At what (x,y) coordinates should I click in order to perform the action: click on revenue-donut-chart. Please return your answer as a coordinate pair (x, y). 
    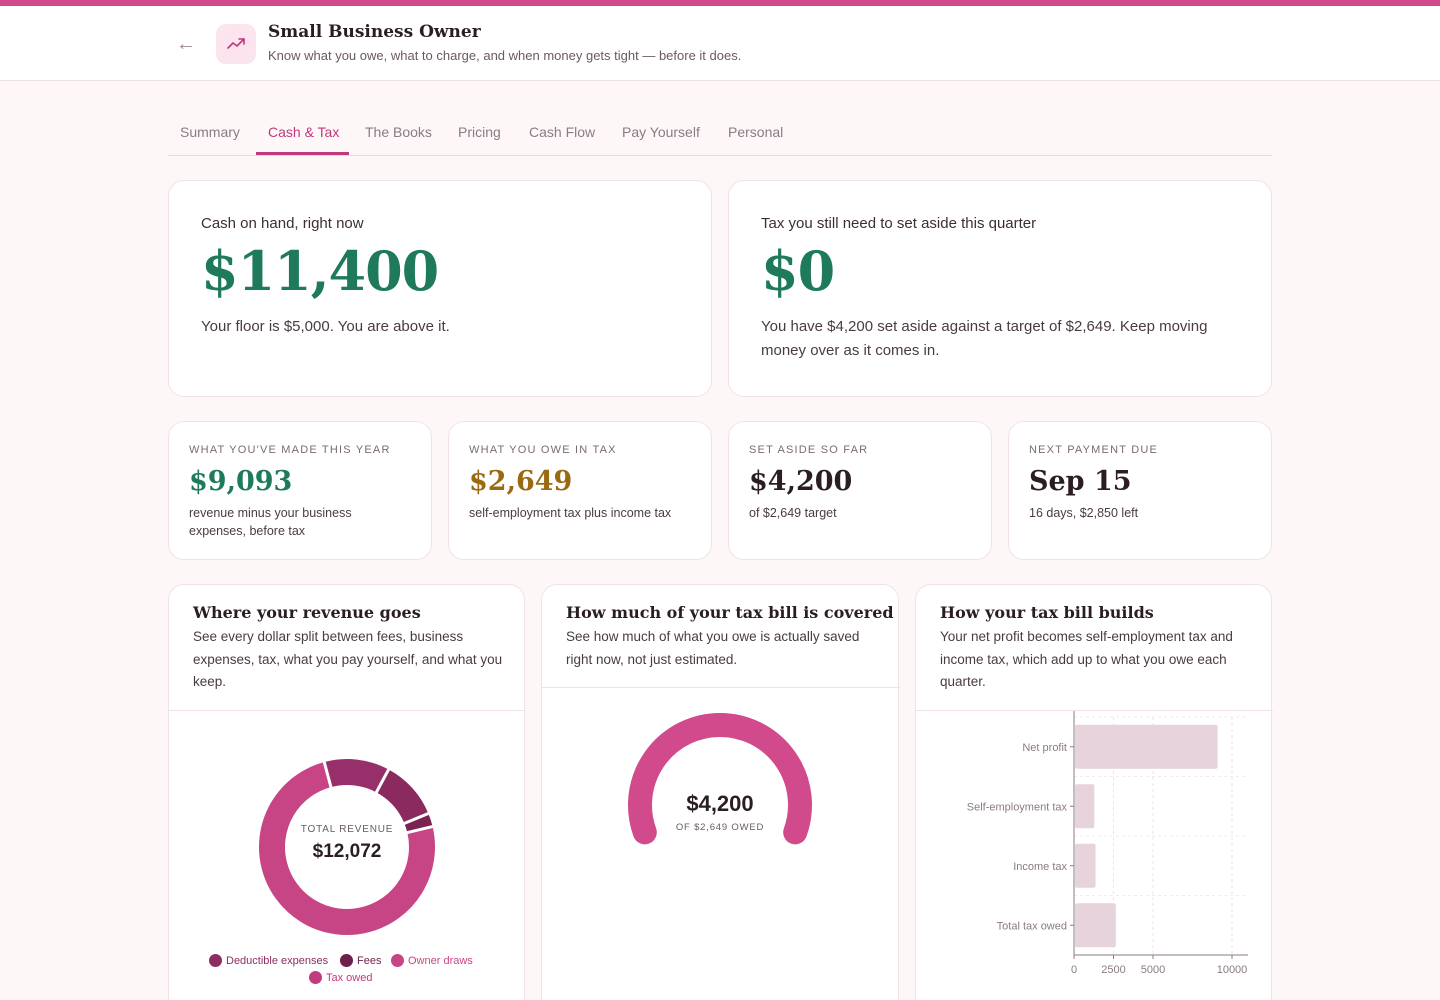
    Looking at the image, I should click on (347, 847).